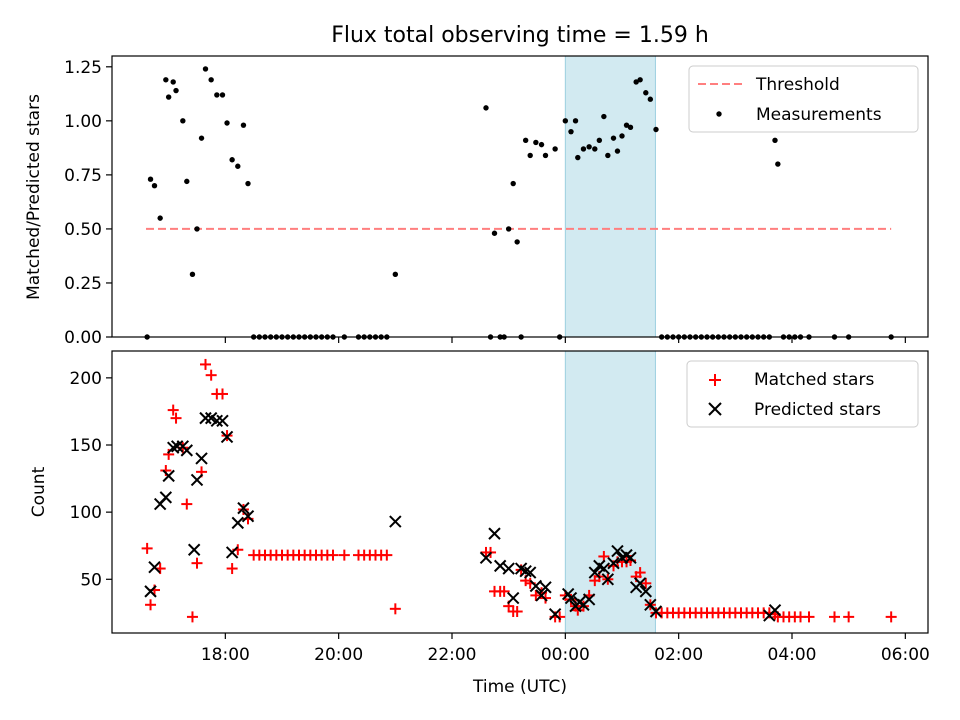 The height and width of the screenshot is (720, 960). Describe the element at coordinates (338, 655) in the screenshot. I see `x-tick-label: 20:00` at that location.